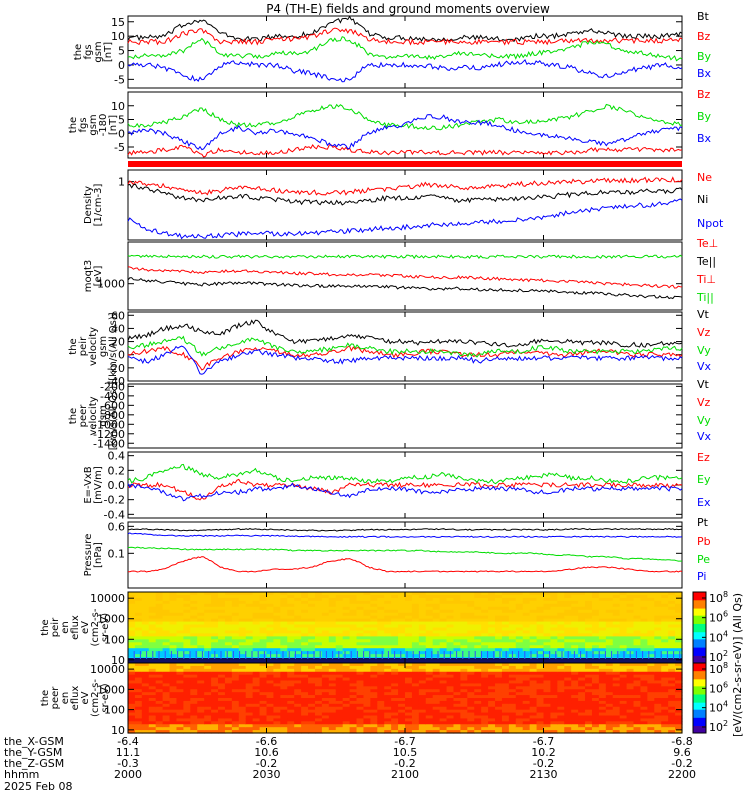  What do you see at coordinates (699, 648) in the screenshot?
I see `colorbar-upper-cell` at bounding box center [699, 648].